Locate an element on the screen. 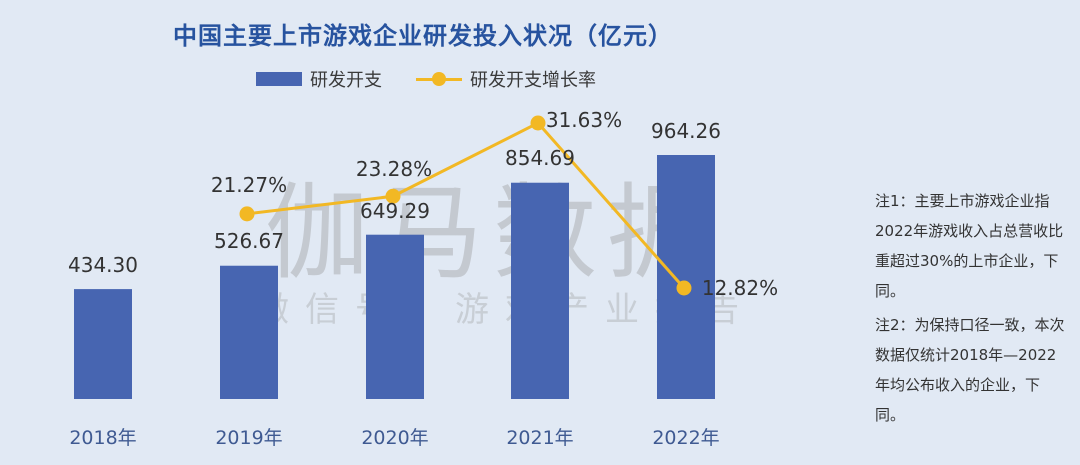 This screenshot has height=465, width=1080. x-axis-label: 2021年 is located at coordinates (539, 438).